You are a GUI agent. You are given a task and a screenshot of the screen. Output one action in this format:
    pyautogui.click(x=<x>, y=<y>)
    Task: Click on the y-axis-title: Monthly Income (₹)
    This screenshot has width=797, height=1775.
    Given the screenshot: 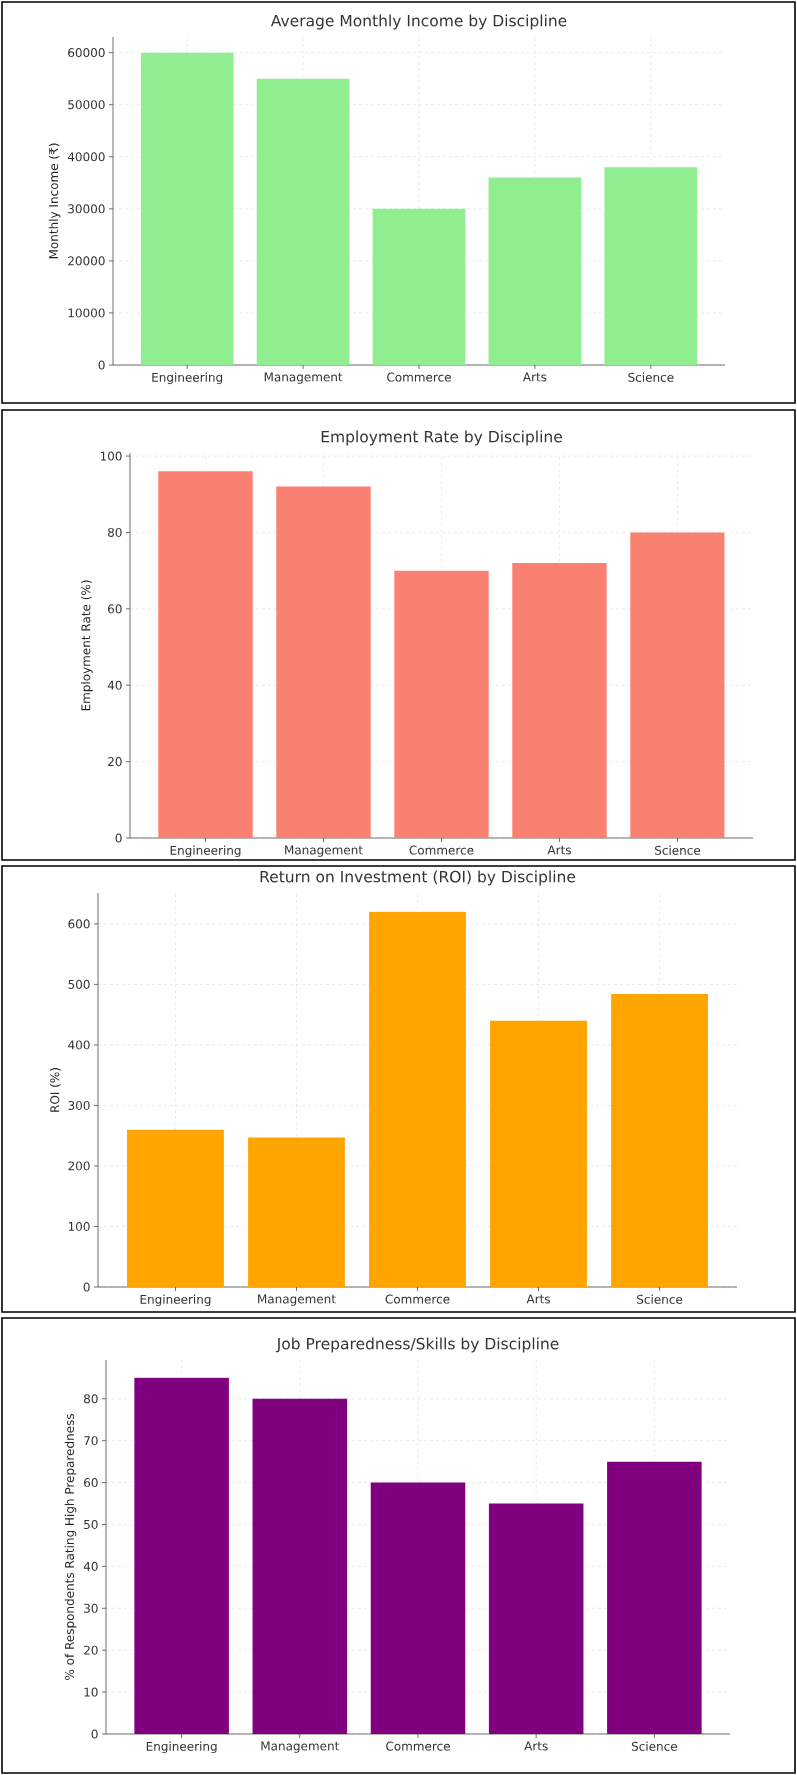 What is the action you would take?
    pyautogui.click(x=54, y=201)
    